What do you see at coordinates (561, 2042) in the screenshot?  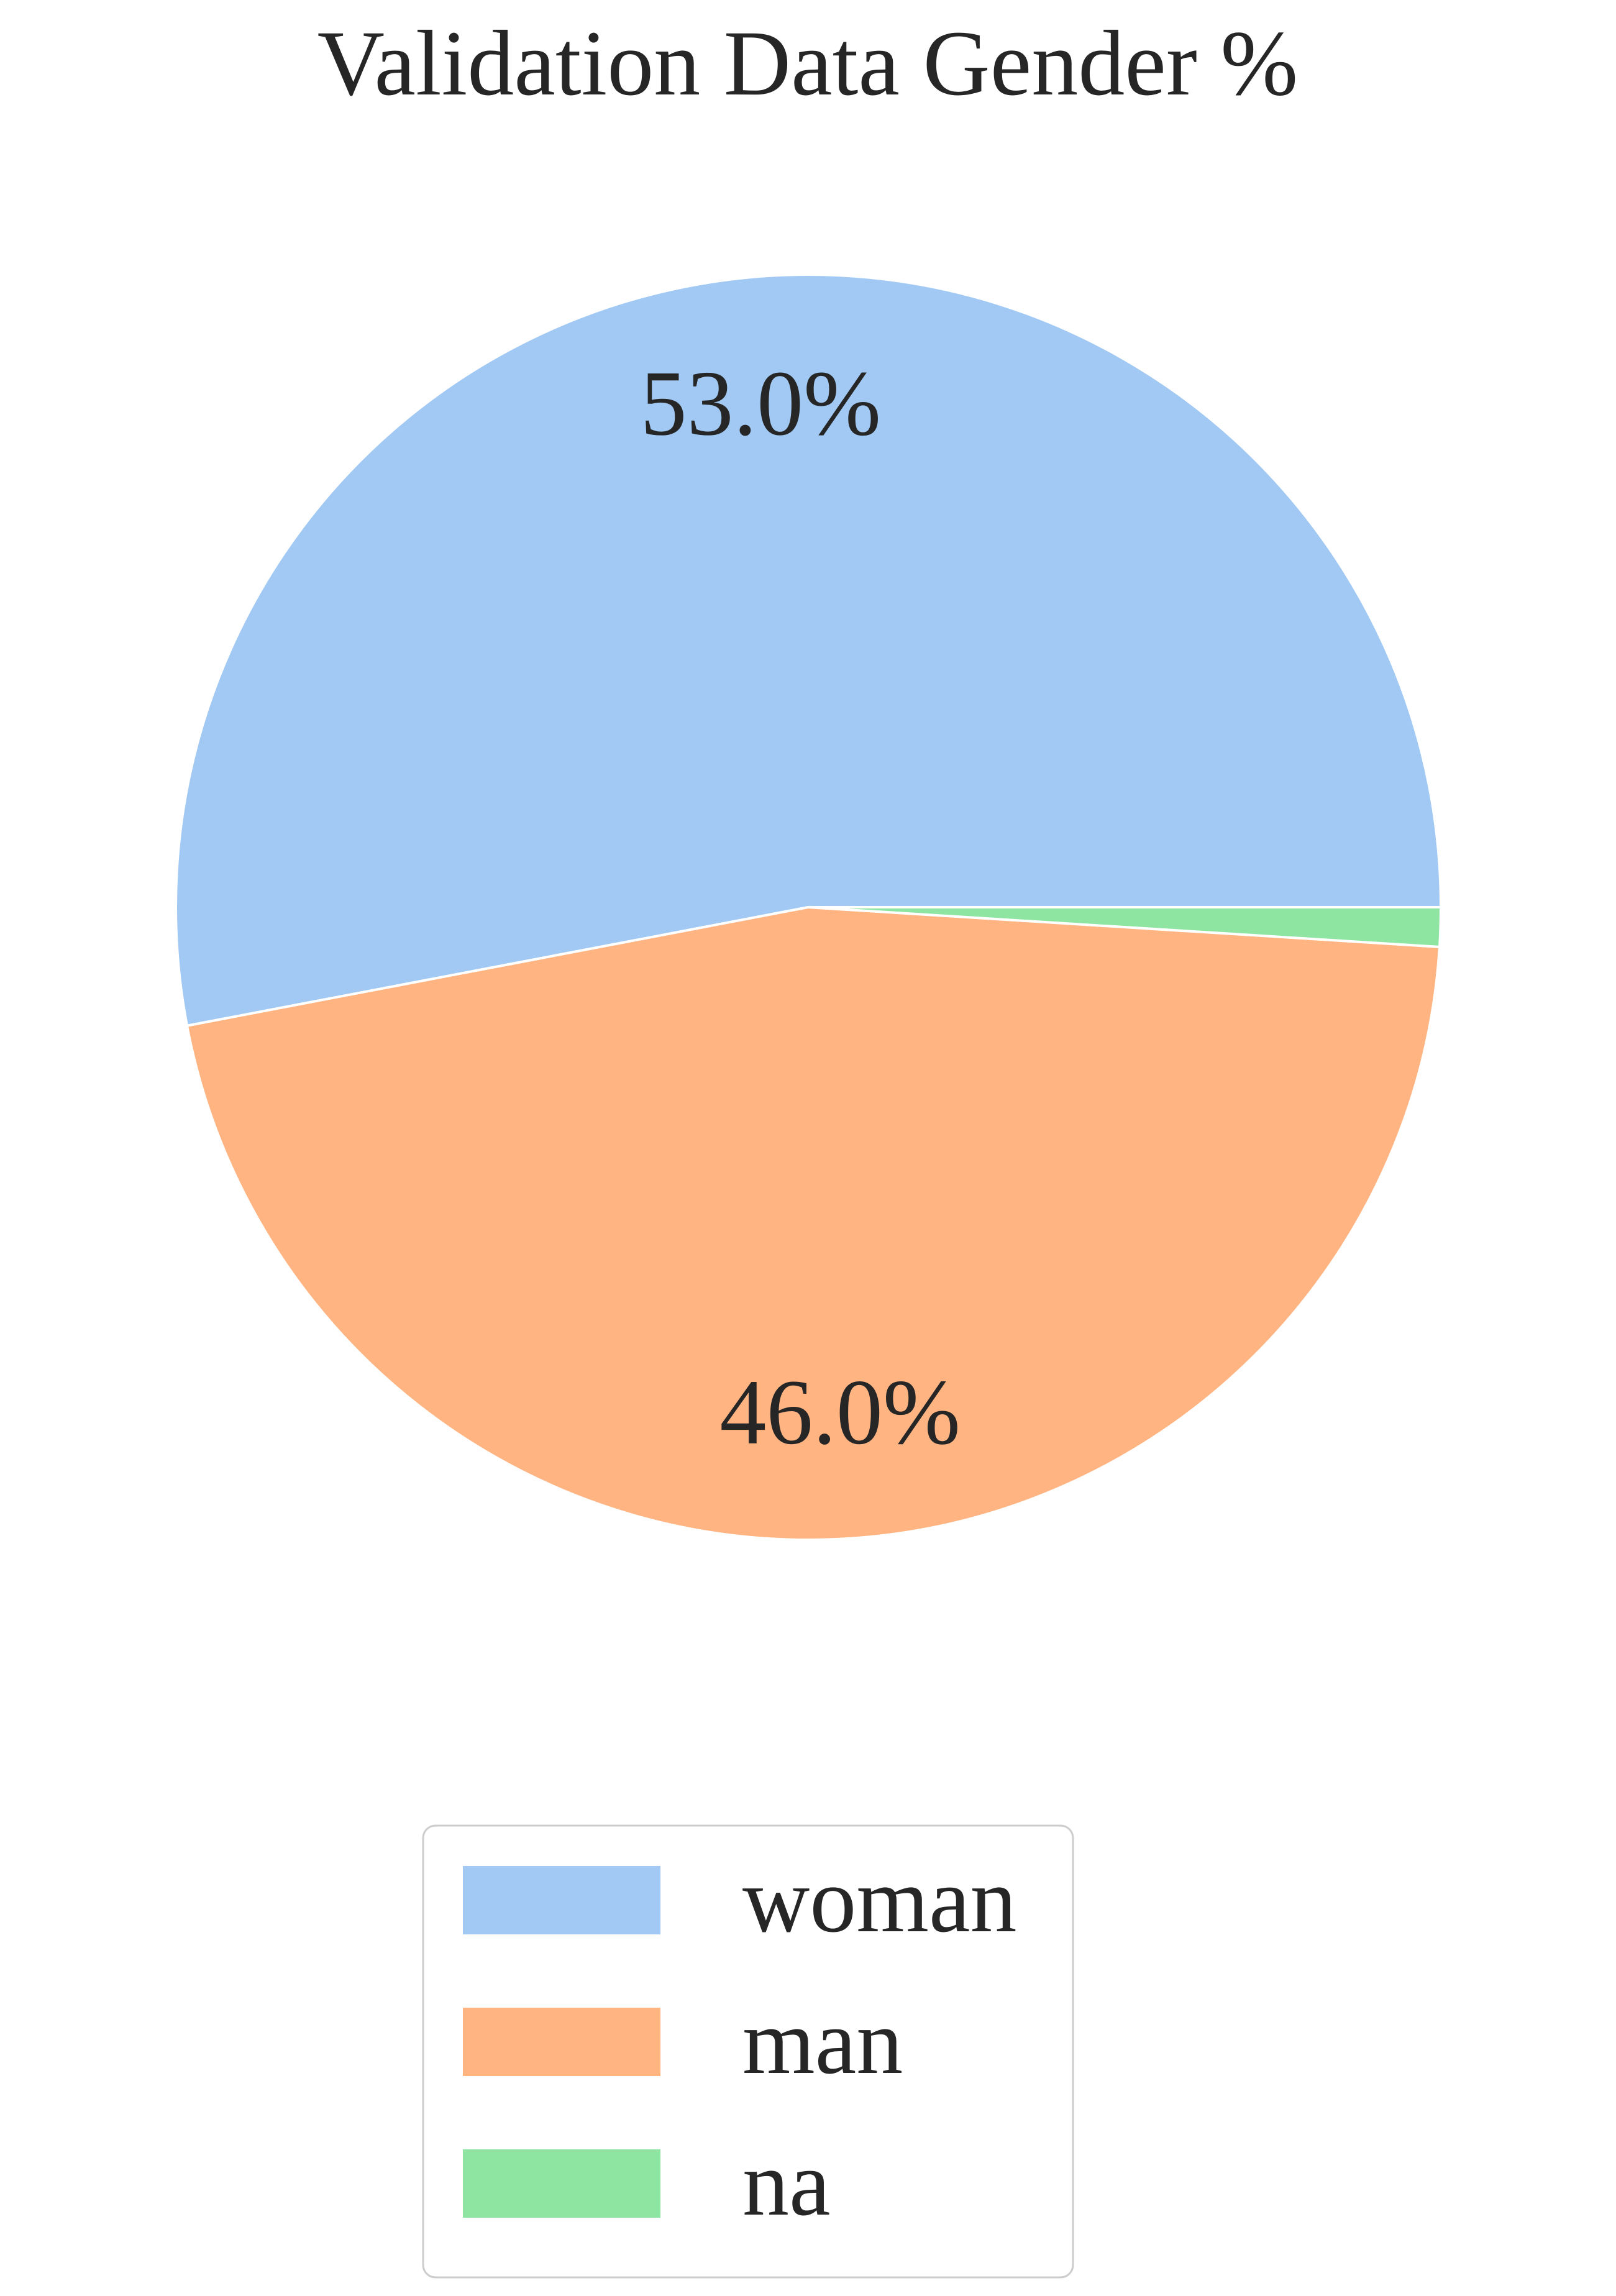 I see `legend-swatch-man` at bounding box center [561, 2042].